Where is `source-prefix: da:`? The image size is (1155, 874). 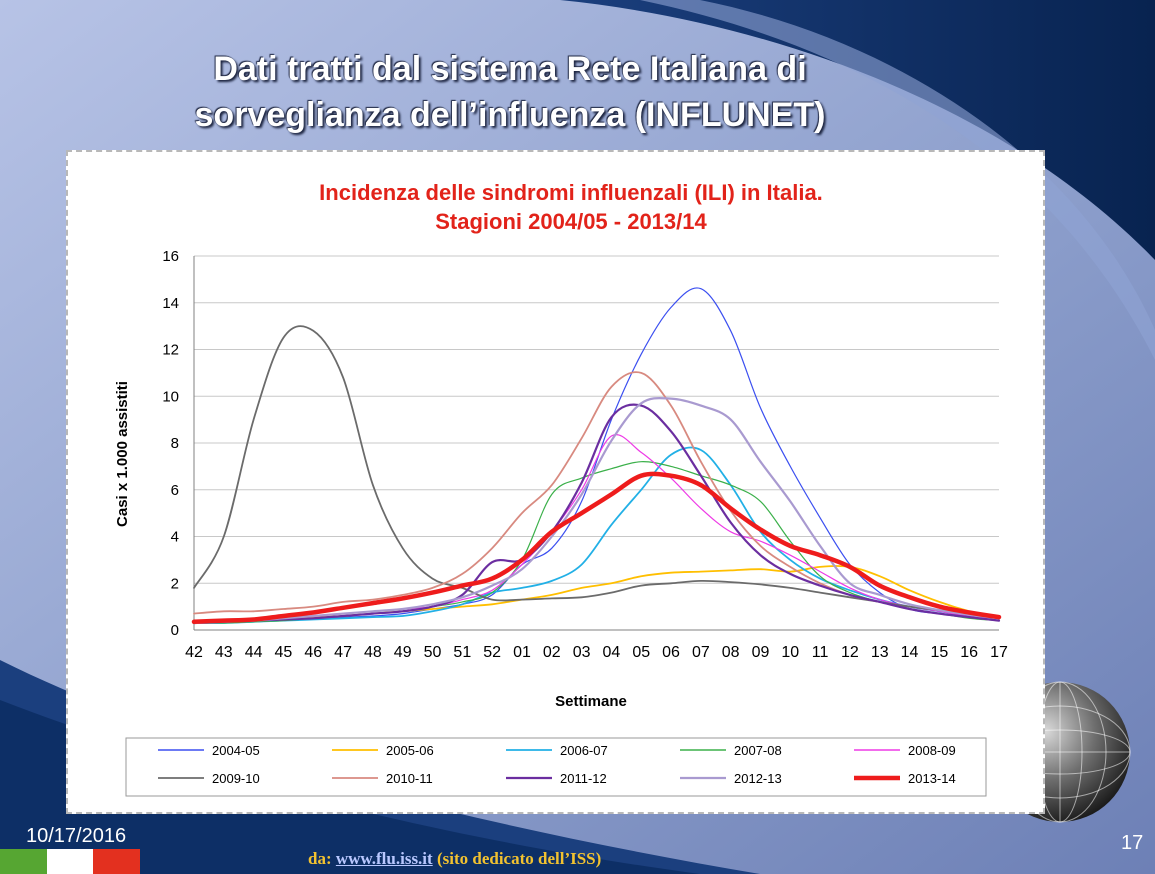 source-prefix: da: is located at coordinates (320, 858).